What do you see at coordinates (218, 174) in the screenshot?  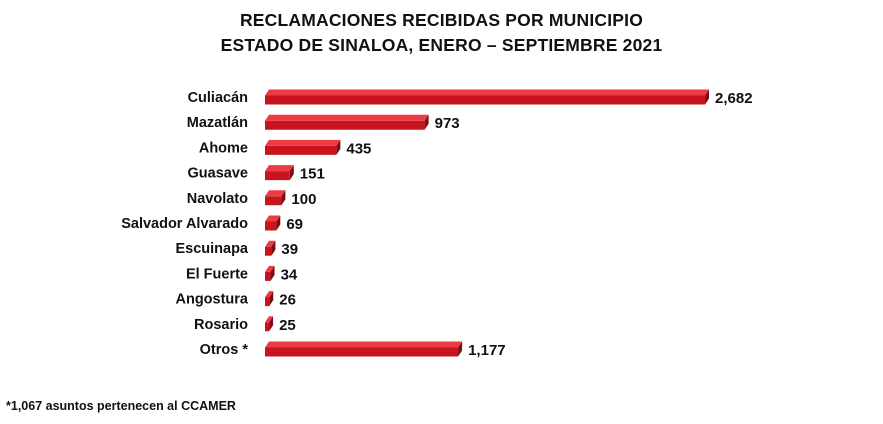 I see `category-label: Guasave` at bounding box center [218, 174].